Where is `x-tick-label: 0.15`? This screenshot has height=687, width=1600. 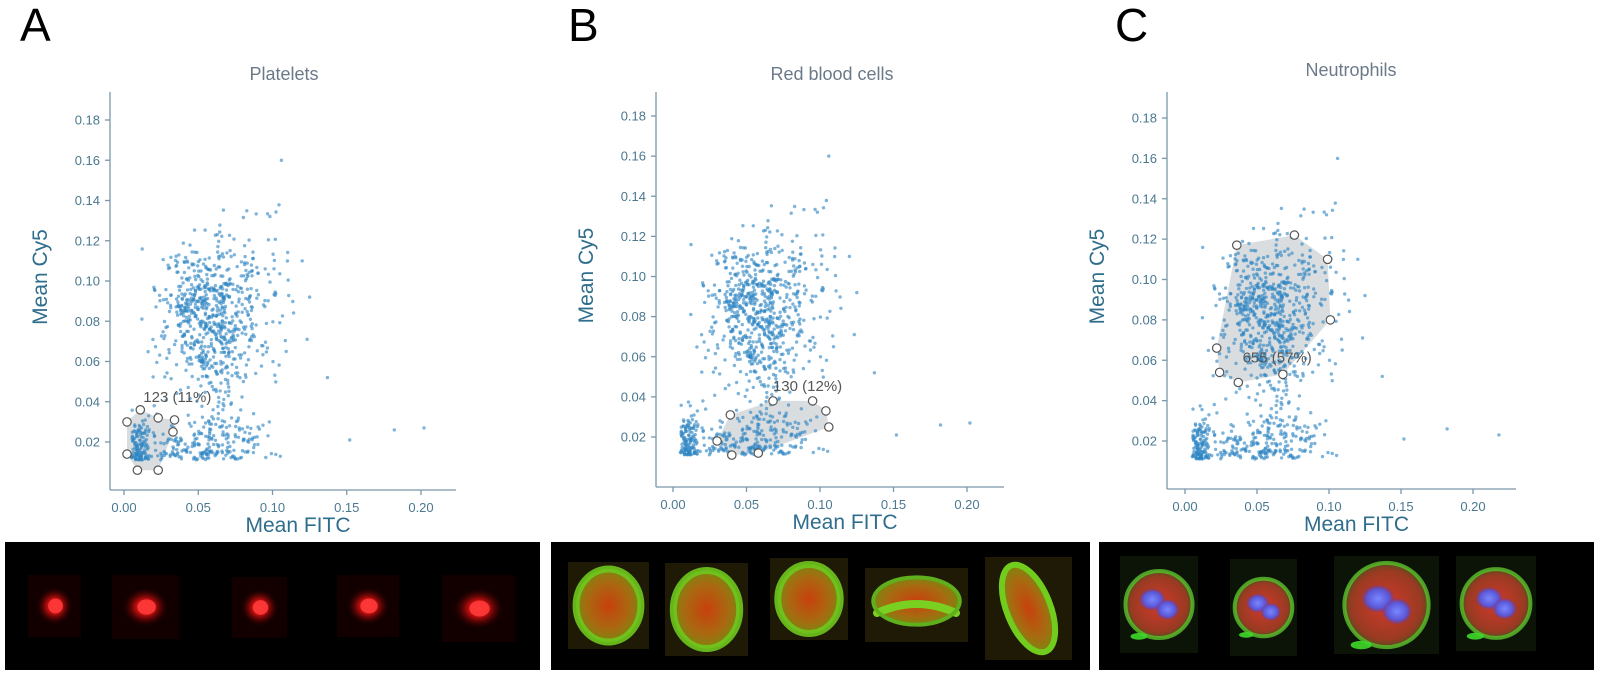
x-tick-label: 0.15 is located at coordinates (1400, 506).